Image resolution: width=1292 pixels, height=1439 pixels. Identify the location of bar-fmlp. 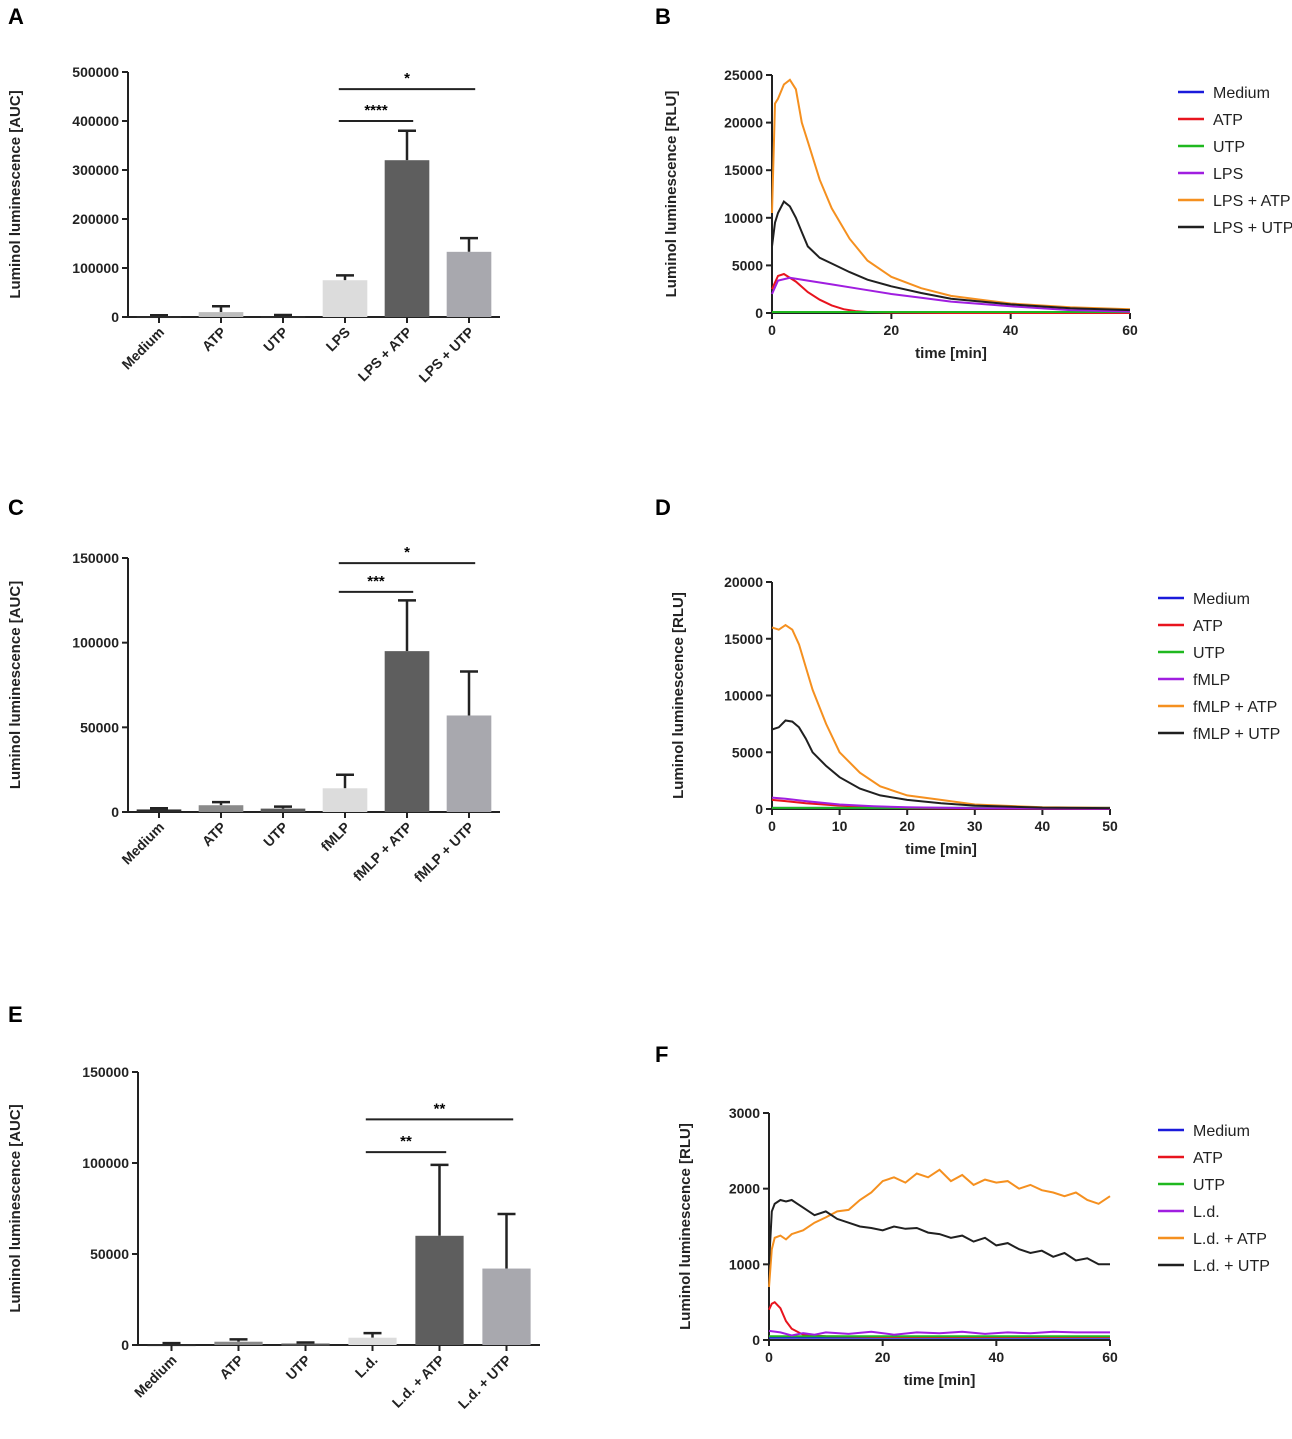
(345, 800).